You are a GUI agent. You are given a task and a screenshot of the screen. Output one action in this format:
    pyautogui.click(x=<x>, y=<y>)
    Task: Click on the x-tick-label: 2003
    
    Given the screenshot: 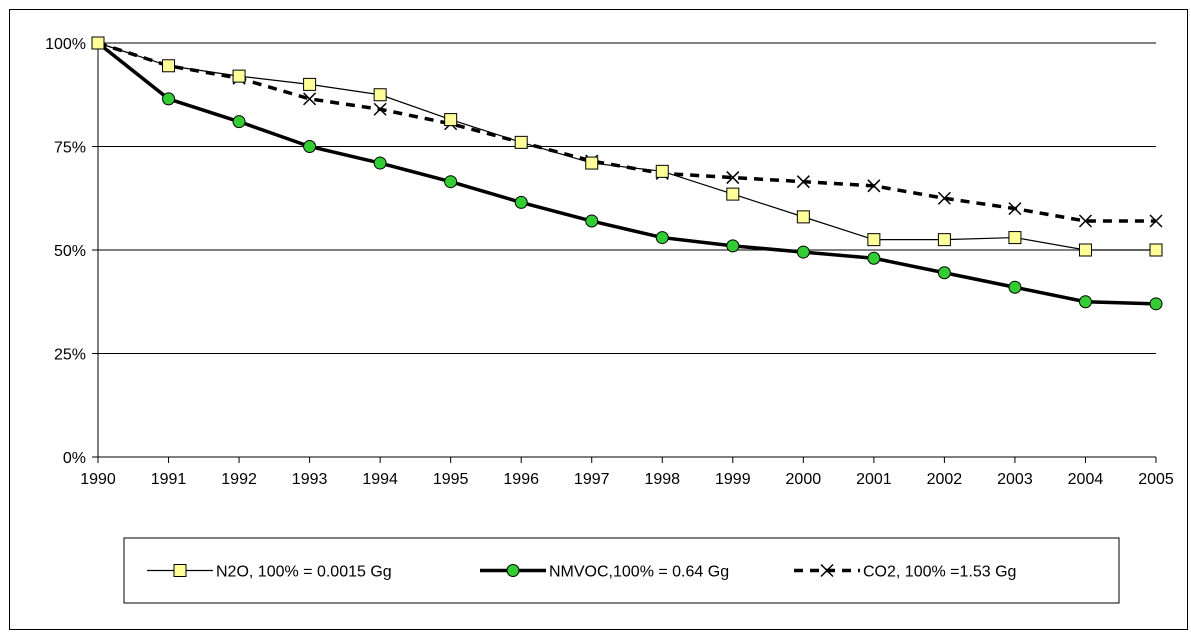 What is the action you would take?
    pyautogui.click(x=1015, y=479)
    